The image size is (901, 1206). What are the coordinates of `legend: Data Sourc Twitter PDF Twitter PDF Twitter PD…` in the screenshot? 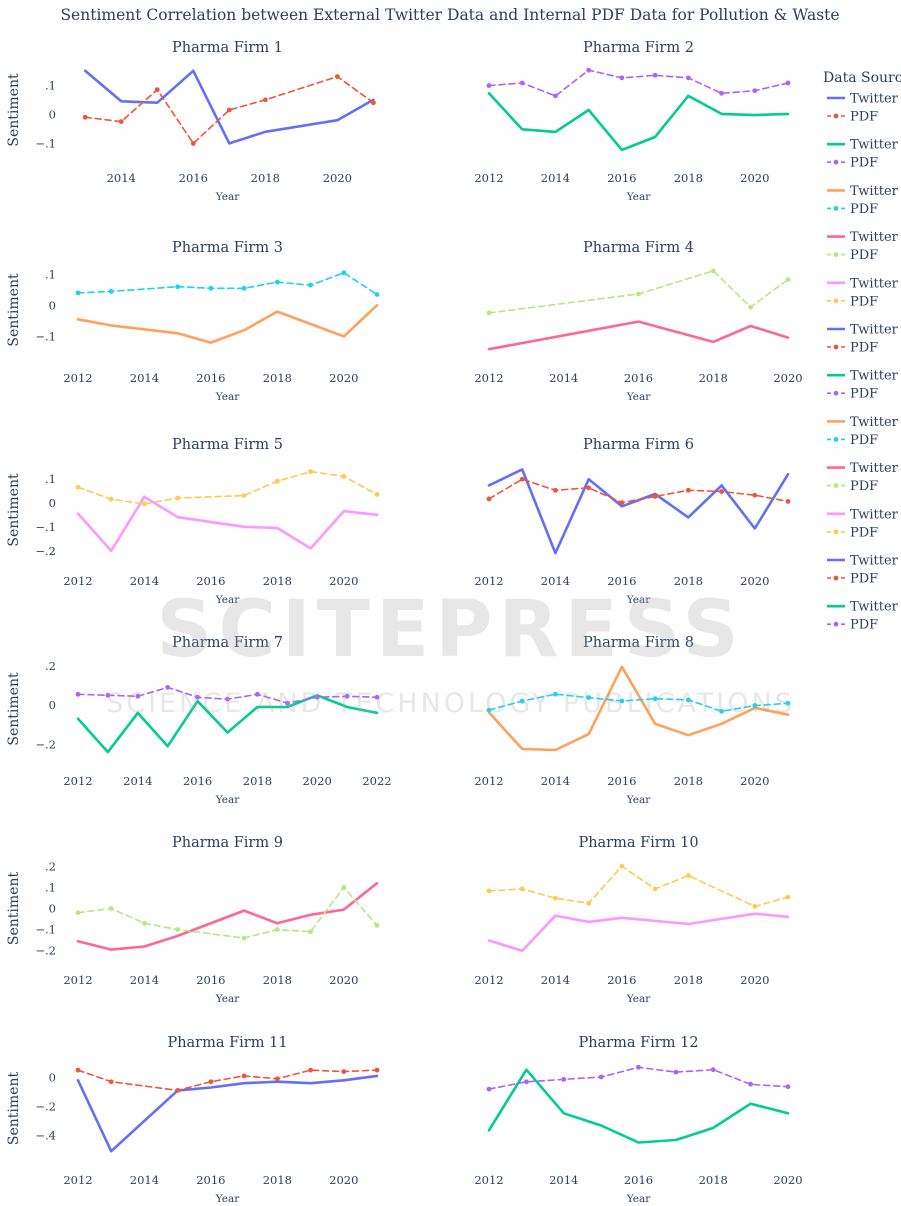 It's located at (862, 351).